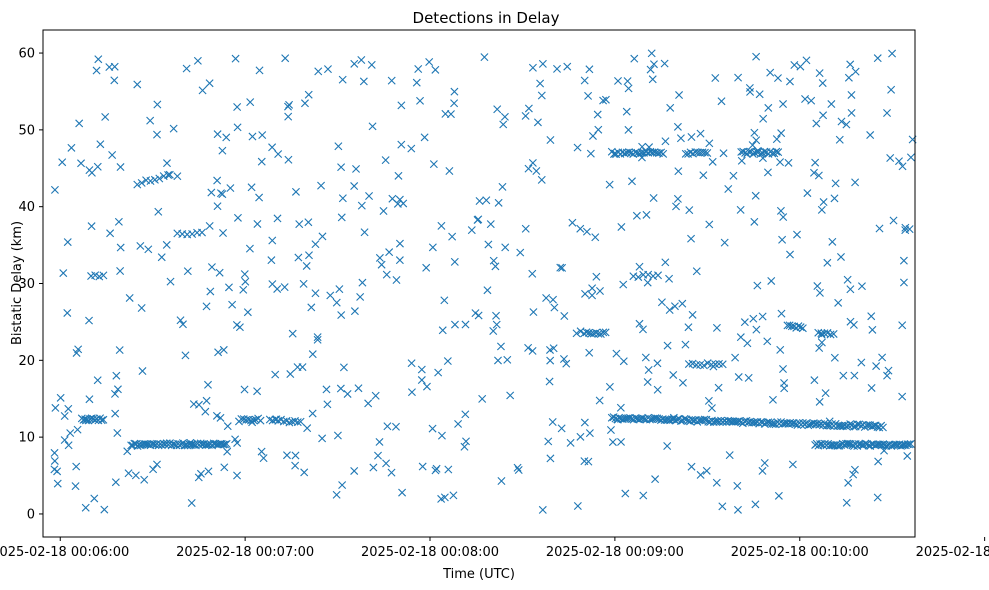 The height and width of the screenshot is (590, 989). Describe the element at coordinates (64, 552) in the screenshot. I see `x-tick-label: 2025-02-18 00:06:00` at that location.